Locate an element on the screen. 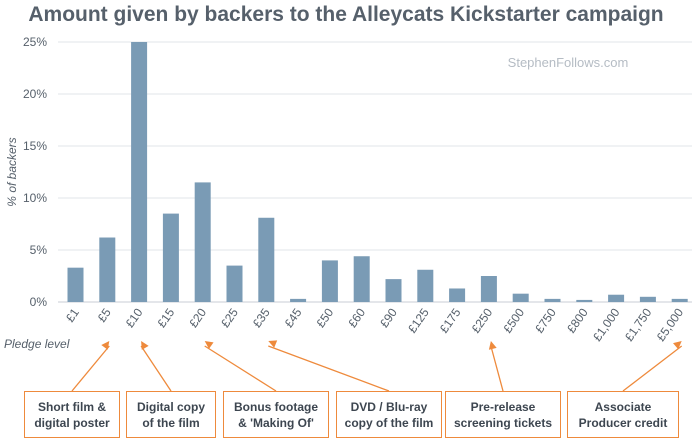 The image size is (700, 441). x-tick-label: £500 is located at coordinates (513, 320).